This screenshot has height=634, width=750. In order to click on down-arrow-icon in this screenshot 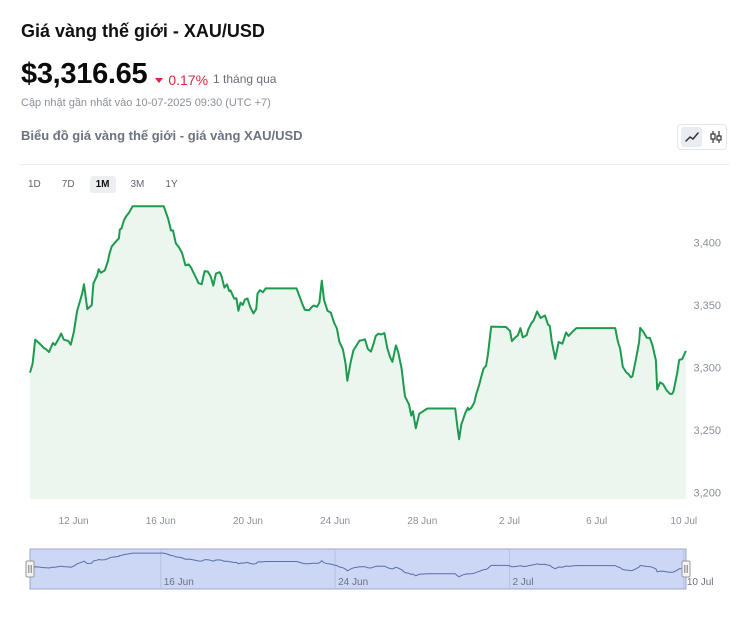, I will do `click(159, 80)`.